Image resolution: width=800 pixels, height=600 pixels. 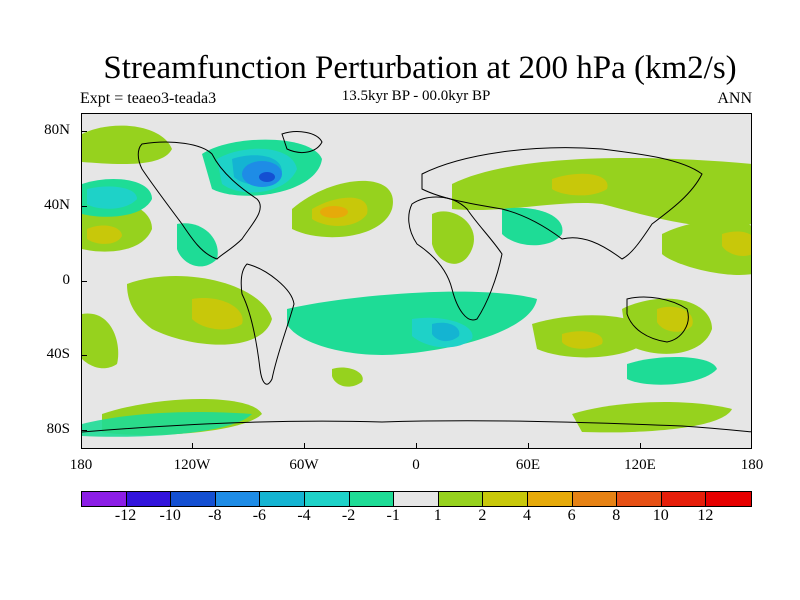 I want to click on period-label: 13.5kyr BP - 00.0kyr BP, so click(x=416, y=96).